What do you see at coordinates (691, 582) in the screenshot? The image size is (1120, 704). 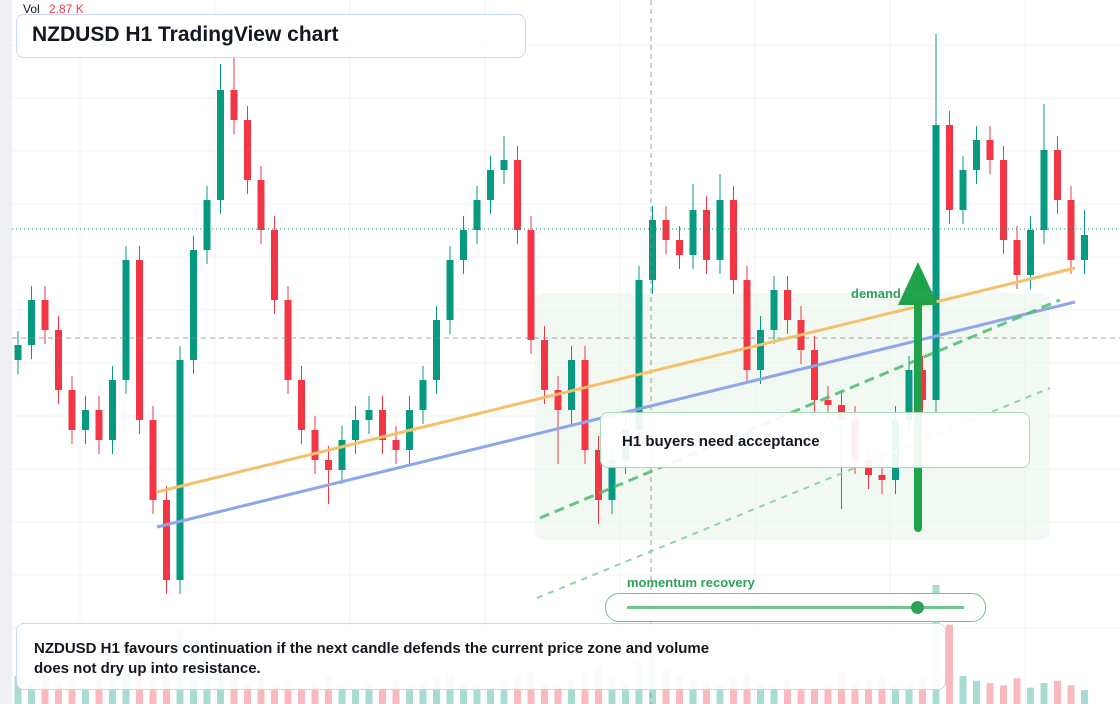 I see `slider-label: momentum recovery` at bounding box center [691, 582].